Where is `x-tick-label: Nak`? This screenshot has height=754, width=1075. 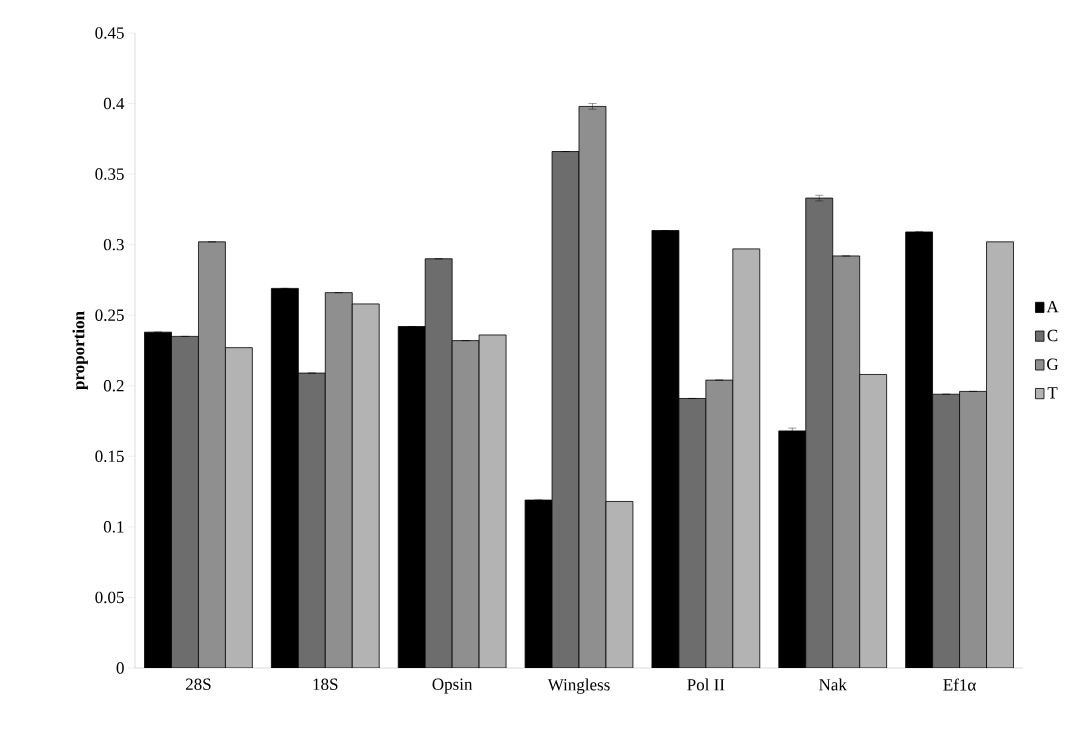 x-tick-label: Nak is located at coordinates (833, 684).